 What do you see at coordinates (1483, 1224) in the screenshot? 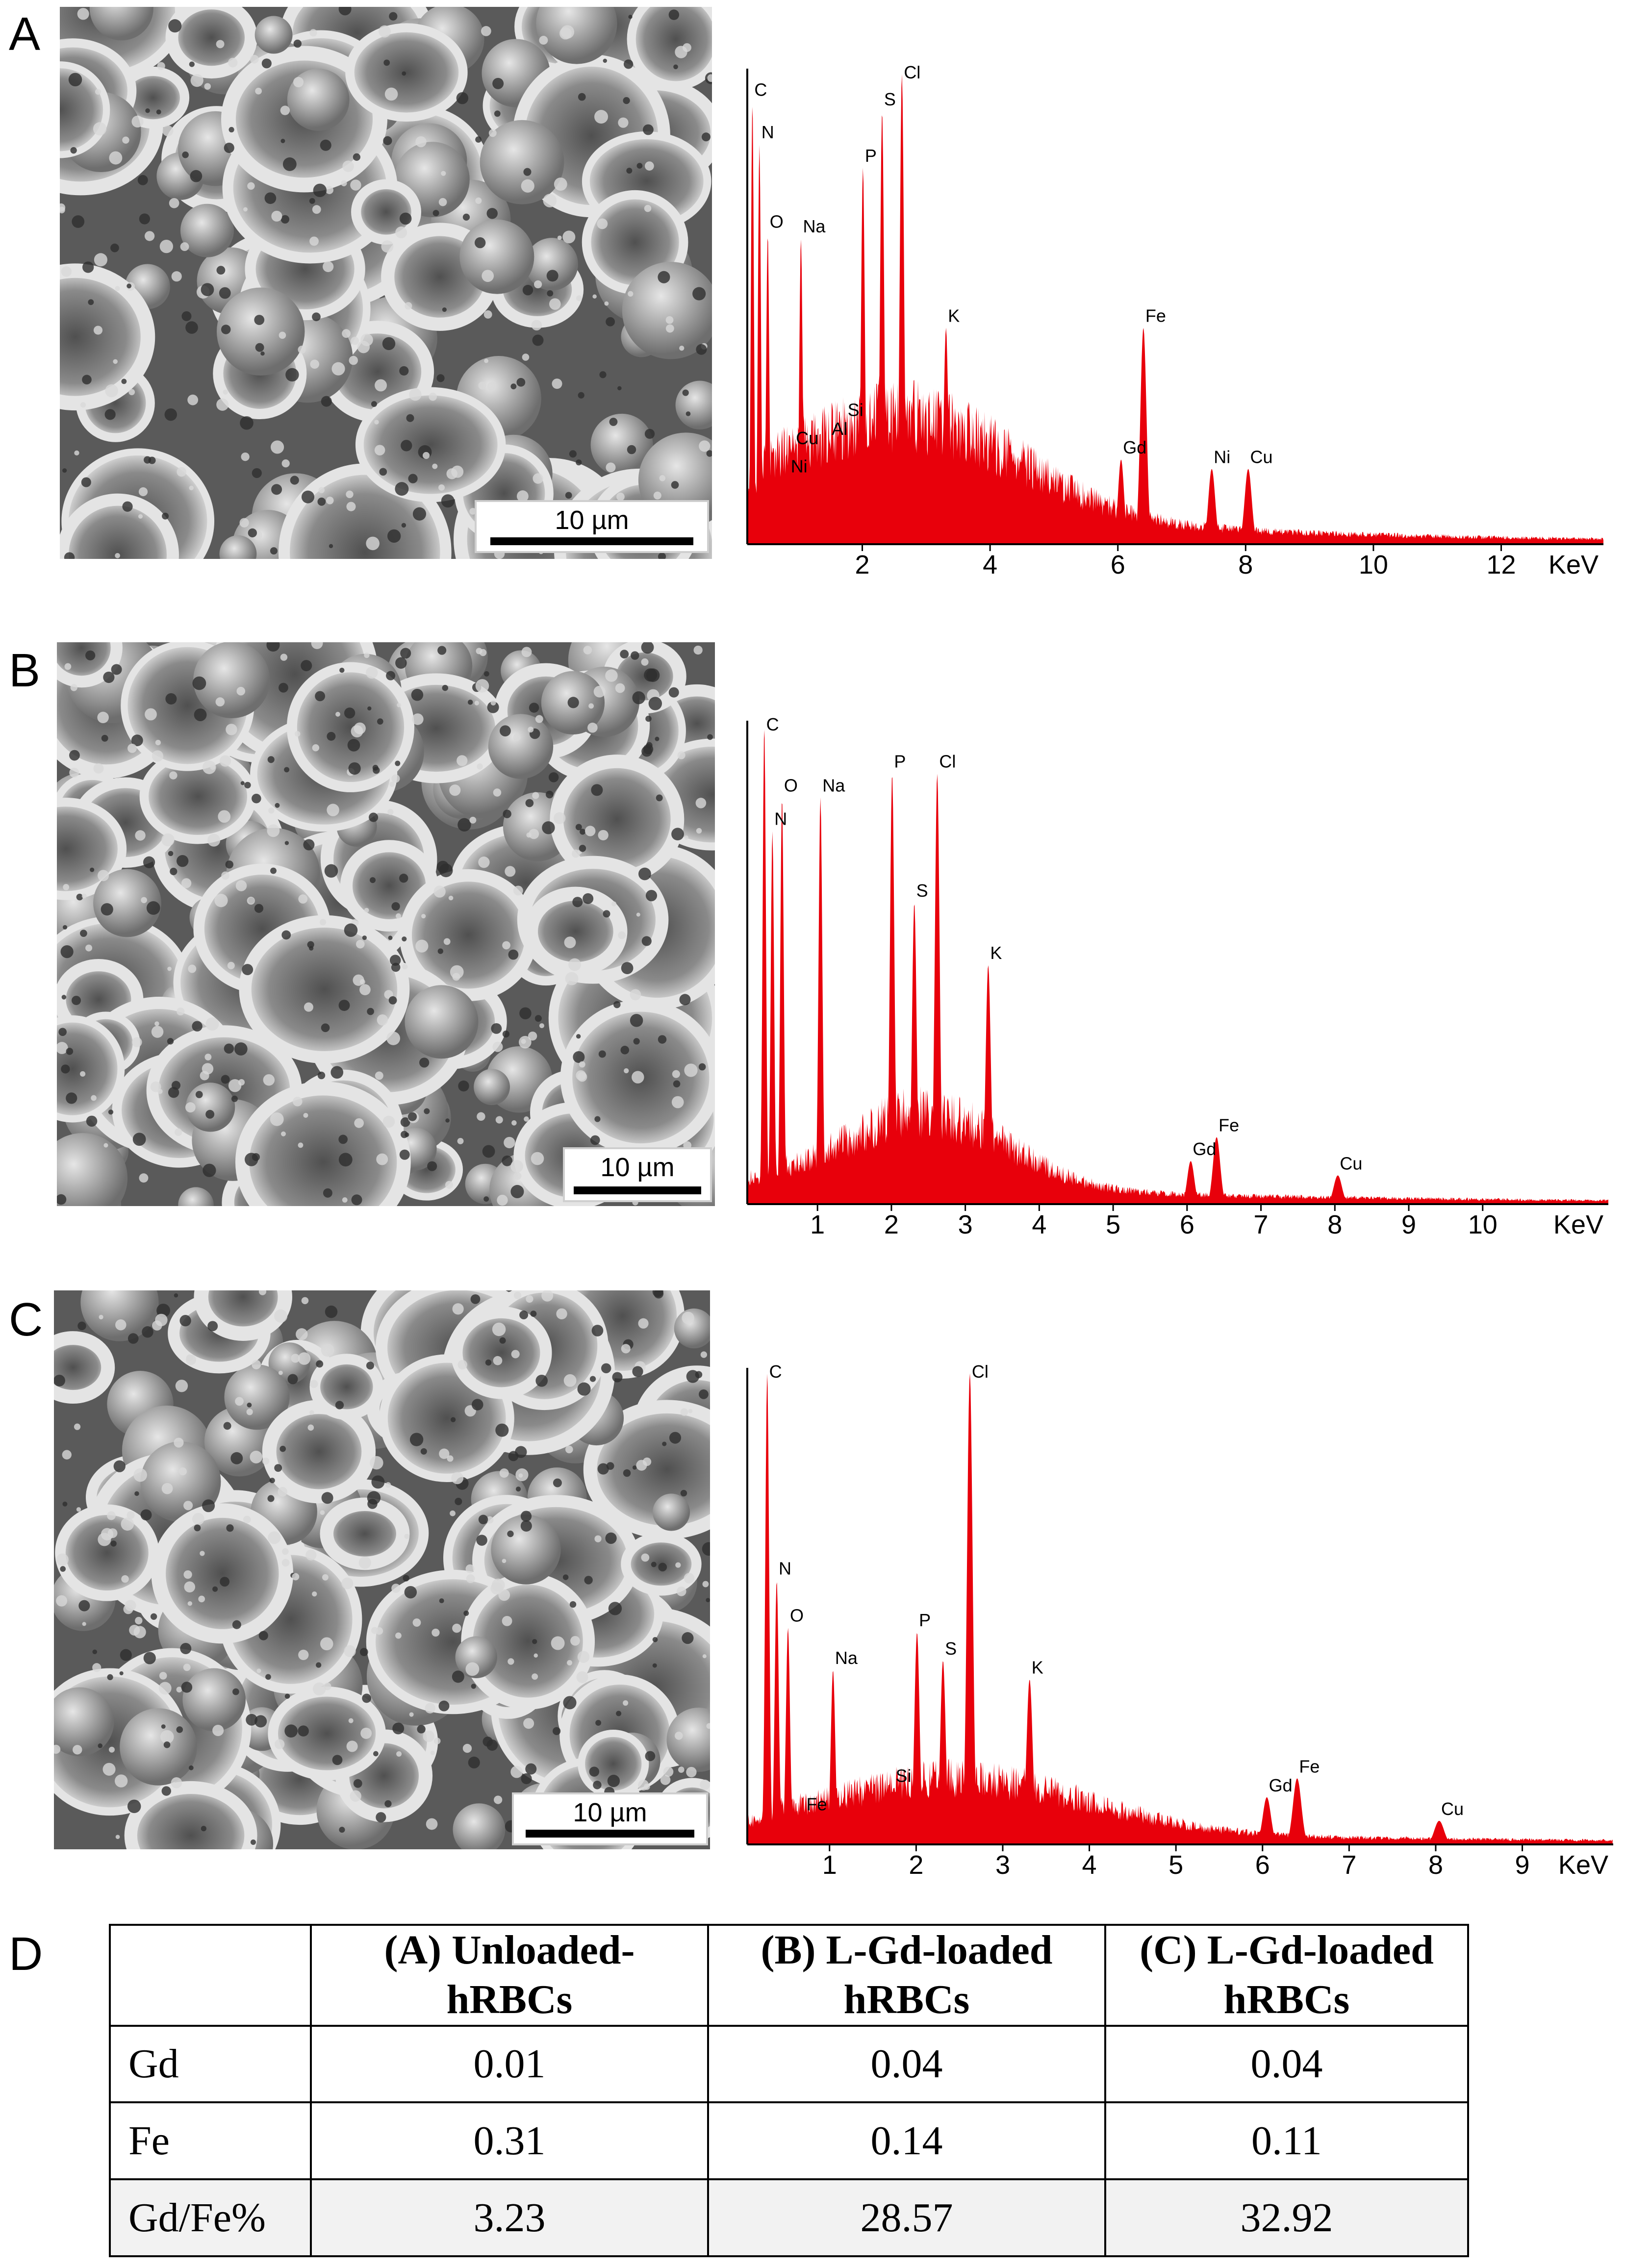
I see `x-tick-label: 10` at bounding box center [1483, 1224].